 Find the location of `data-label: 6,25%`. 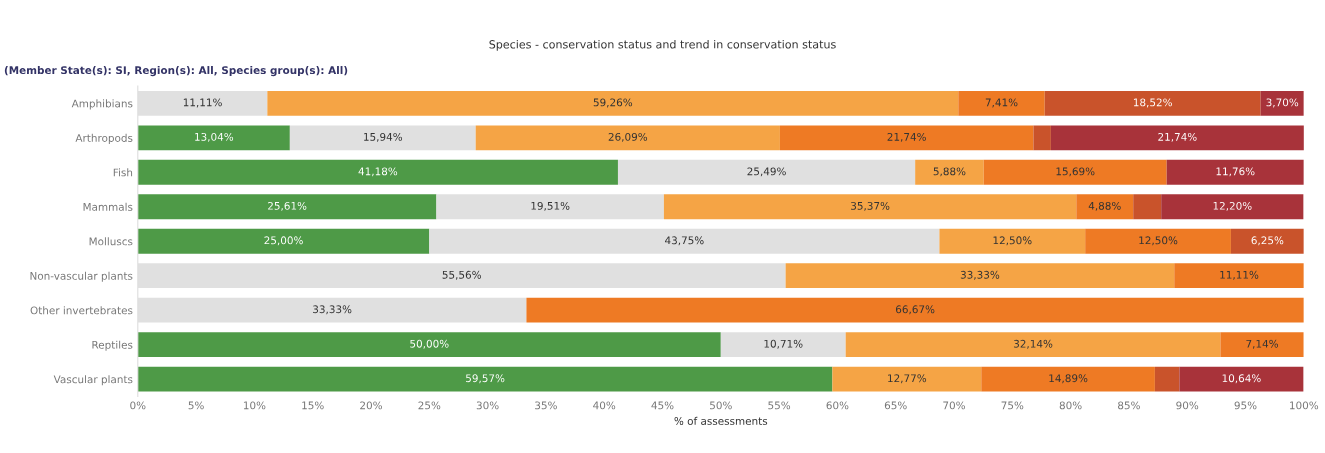

data-label: 6,25% is located at coordinates (1267, 241).